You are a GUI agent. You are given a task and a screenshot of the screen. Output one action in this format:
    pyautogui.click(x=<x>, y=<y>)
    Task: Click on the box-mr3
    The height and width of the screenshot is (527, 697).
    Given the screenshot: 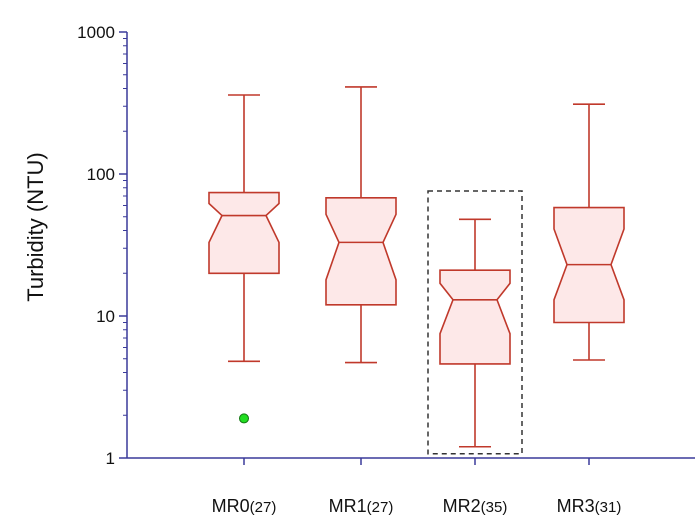 What is the action you would take?
    pyautogui.click(x=589, y=232)
    